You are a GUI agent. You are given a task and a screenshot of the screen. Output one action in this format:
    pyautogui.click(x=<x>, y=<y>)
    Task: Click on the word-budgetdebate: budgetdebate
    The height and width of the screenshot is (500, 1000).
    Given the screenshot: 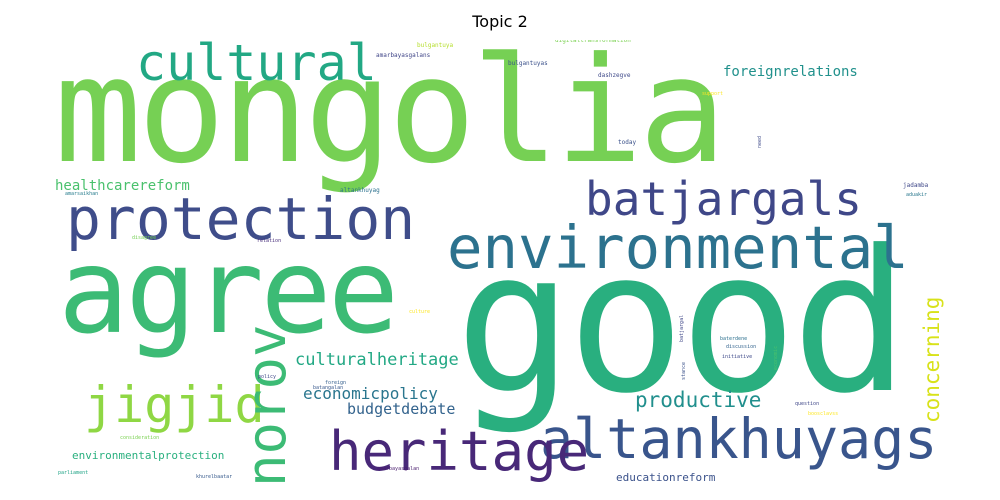 What is the action you would take?
    pyautogui.click(x=401, y=409)
    